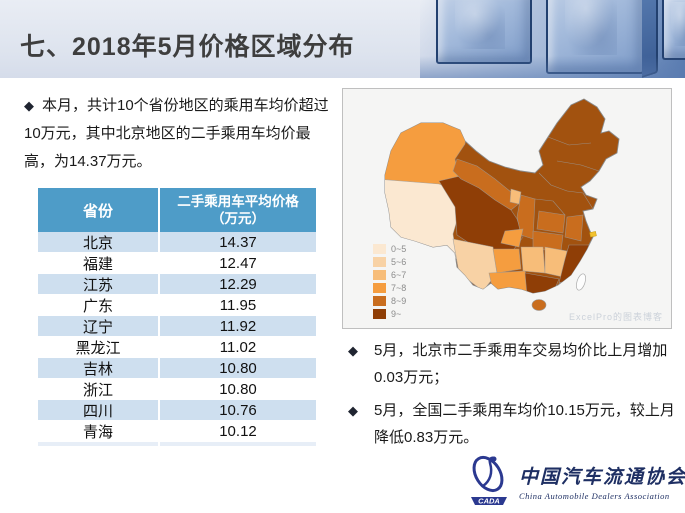 Image resolution: width=685 pixels, height=513 pixels. What do you see at coordinates (389, 274) in the screenshot?
I see `legend-item: 6~7` at bounding box center [389, 274].